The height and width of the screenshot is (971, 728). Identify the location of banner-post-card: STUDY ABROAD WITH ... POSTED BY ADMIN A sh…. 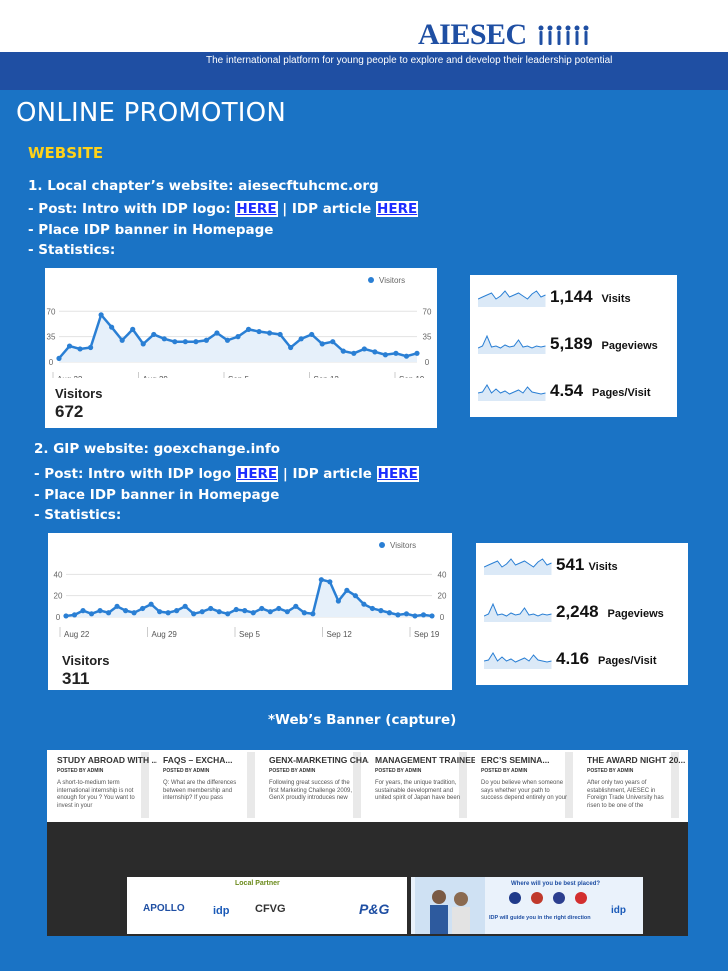
(105, 785).